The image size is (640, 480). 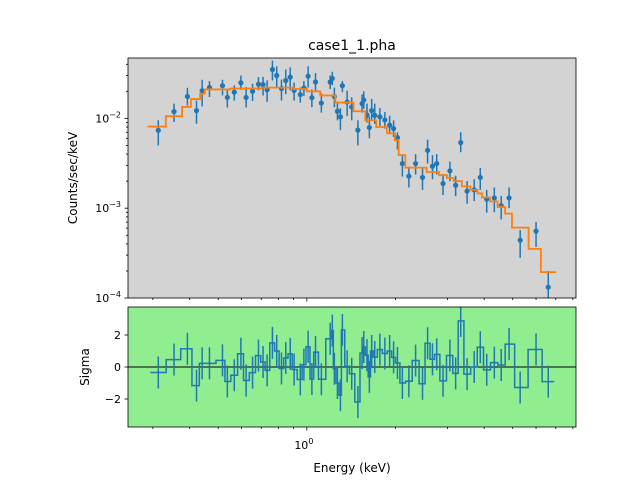 What do you see at coordinates (117, 367) in the screenshot?
I see `y-tick-label: 0` at bounding box center [117, 367].